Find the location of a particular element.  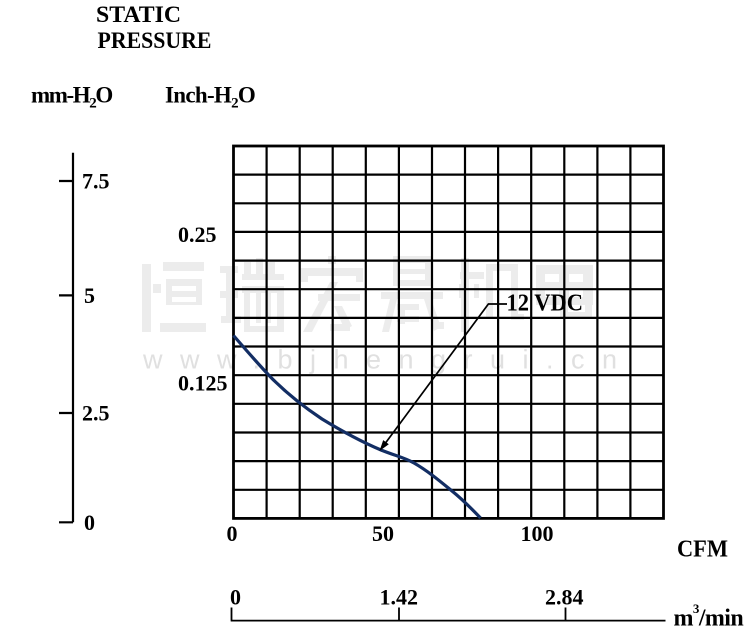

svg-text: 50 is located at coordinates (383, 533).